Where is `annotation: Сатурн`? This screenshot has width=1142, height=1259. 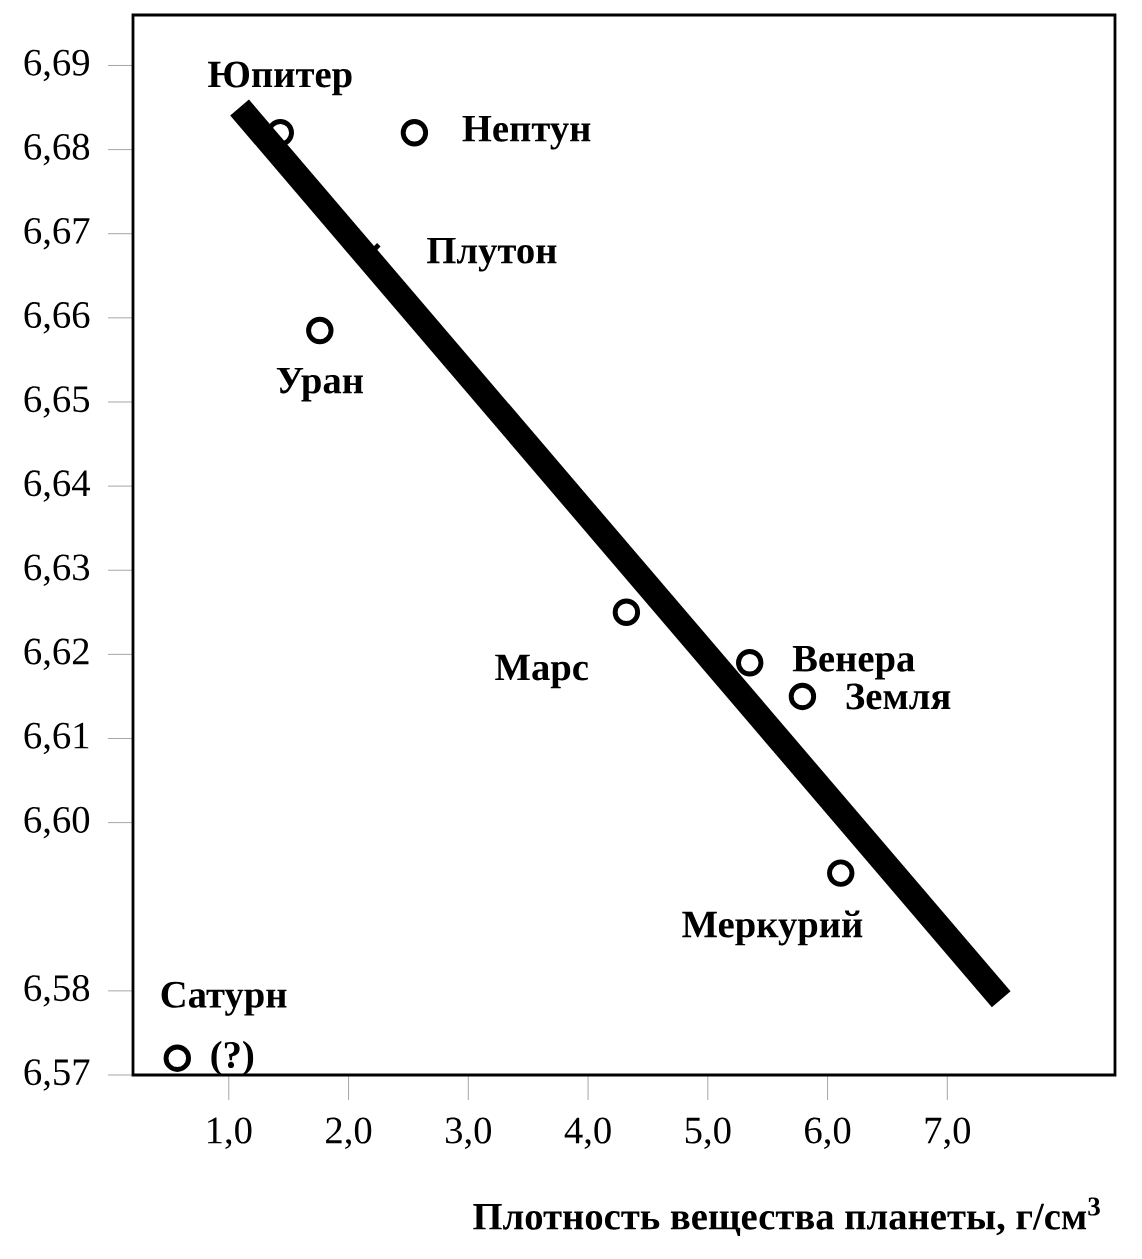
annotation: Сатурн is located at coordinates (224, 998).